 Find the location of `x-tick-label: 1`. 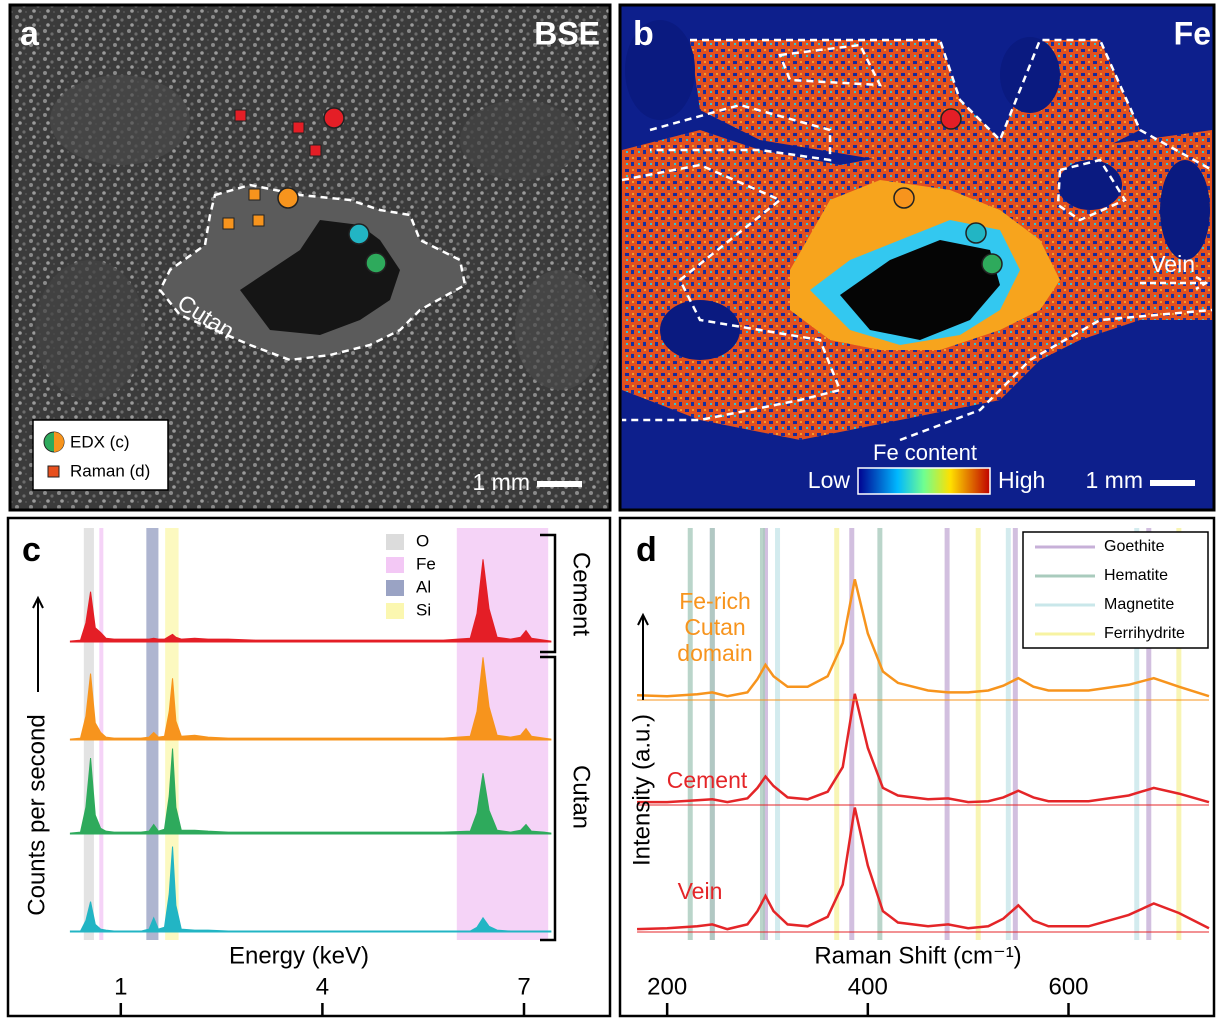

x-tick-label: 1 is located at coordinates (120, 986).